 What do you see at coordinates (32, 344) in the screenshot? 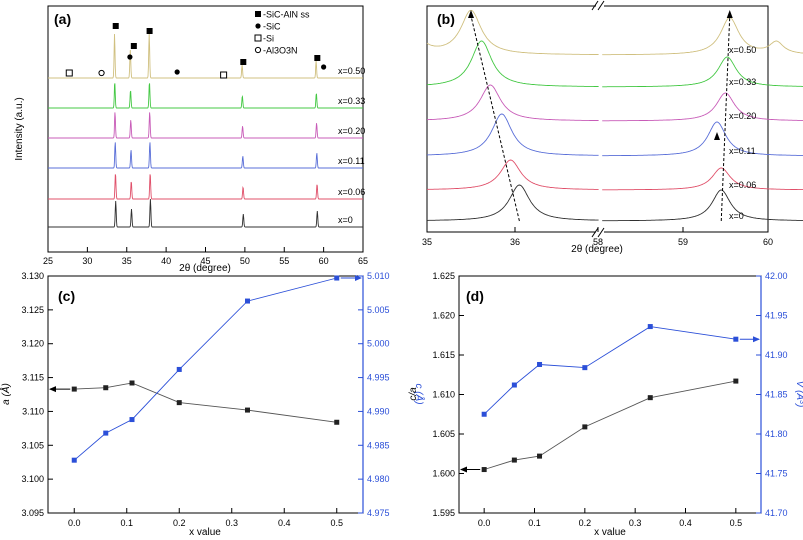
I see `y-tick-label-left: 3.120` at bounding box center [32, 344].